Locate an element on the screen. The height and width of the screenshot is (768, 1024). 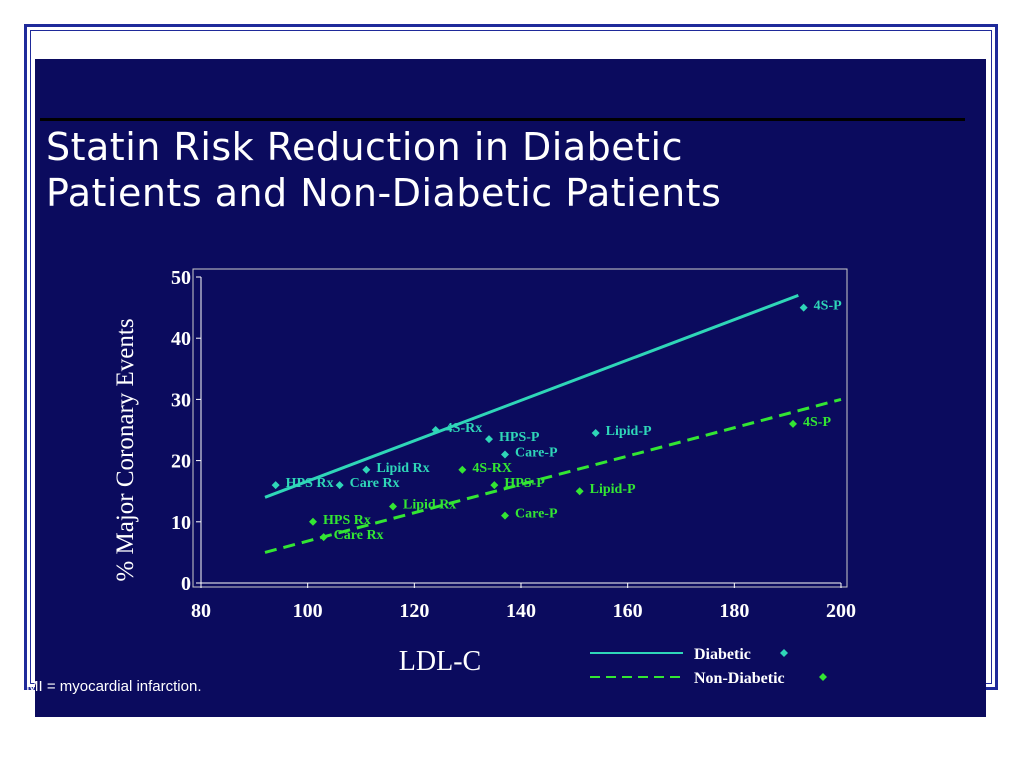
y-tick-label: 40 is located at coordinates (181, 339).